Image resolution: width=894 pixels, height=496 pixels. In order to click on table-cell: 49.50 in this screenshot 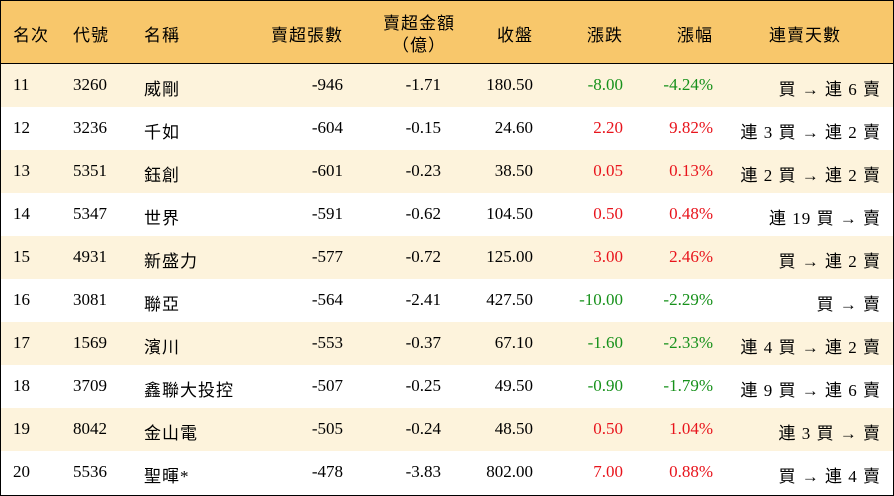, I will do `click(513, 385)`.